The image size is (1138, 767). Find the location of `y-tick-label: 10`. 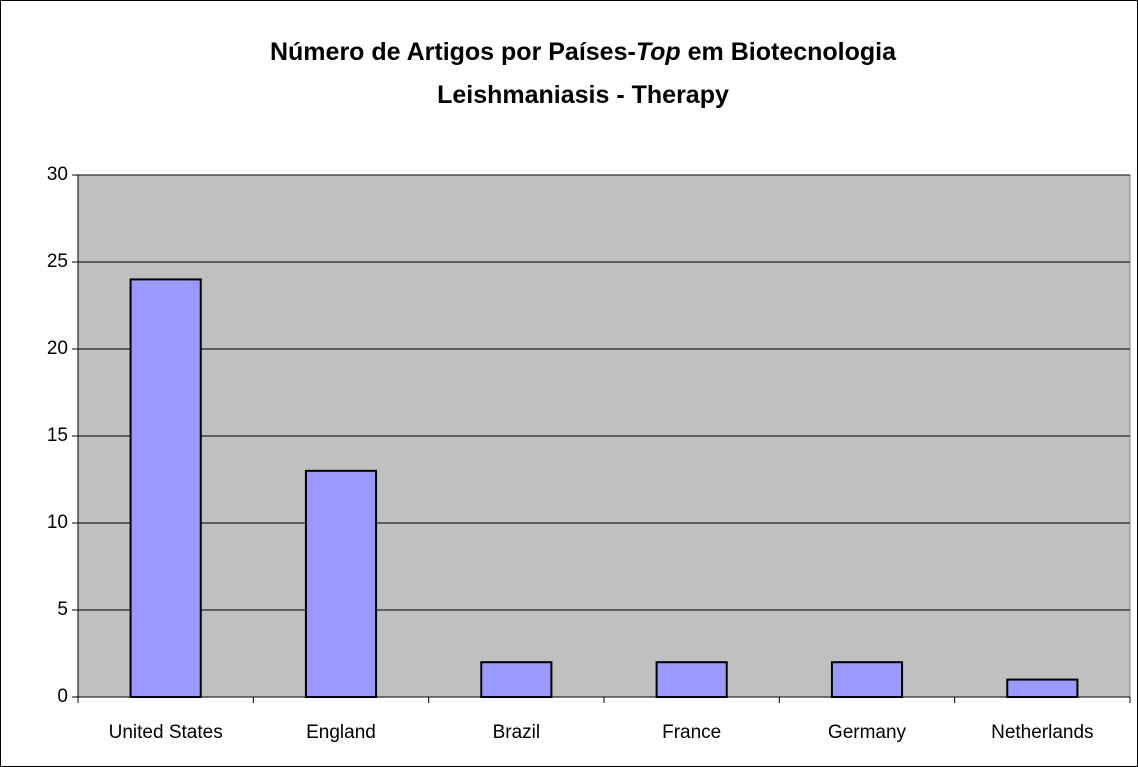

y-tick-label: 10 is located at coordinates (57, 522).